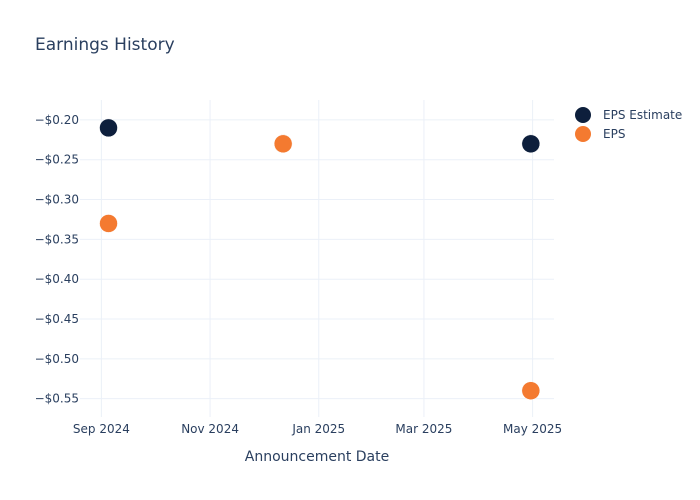  I want to click on x-tick-label: Nov 2024, so click(210, 429).